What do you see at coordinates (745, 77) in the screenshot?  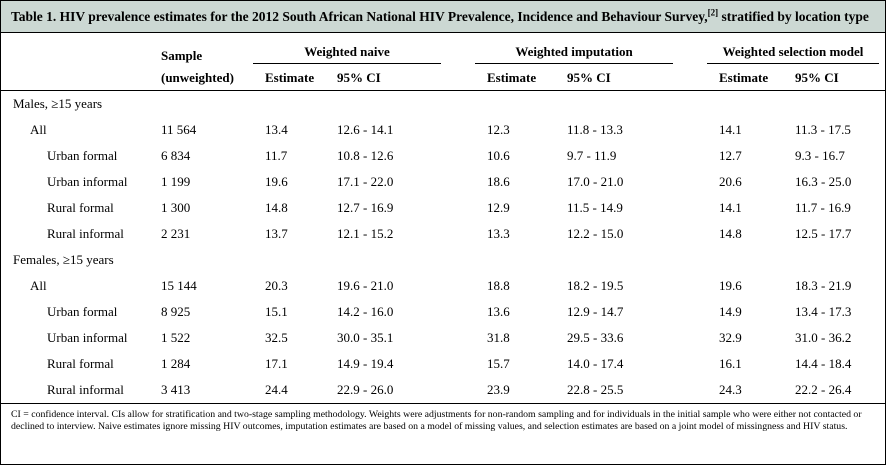 I see `selection-estimate-header: Estimate` at bounding box center [745, 77].